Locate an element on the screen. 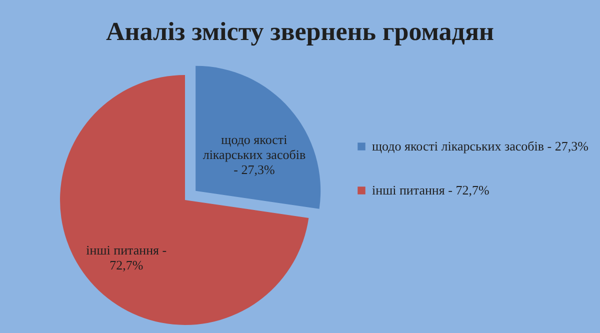  category-label: інші питання - 72,7% is located at coordinates (431, 190).